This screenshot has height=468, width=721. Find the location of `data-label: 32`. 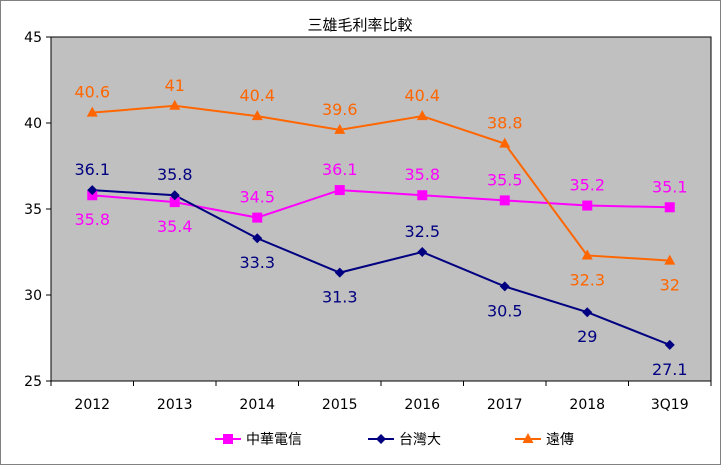

data-label: 32 is located at coordinates (670, 285).